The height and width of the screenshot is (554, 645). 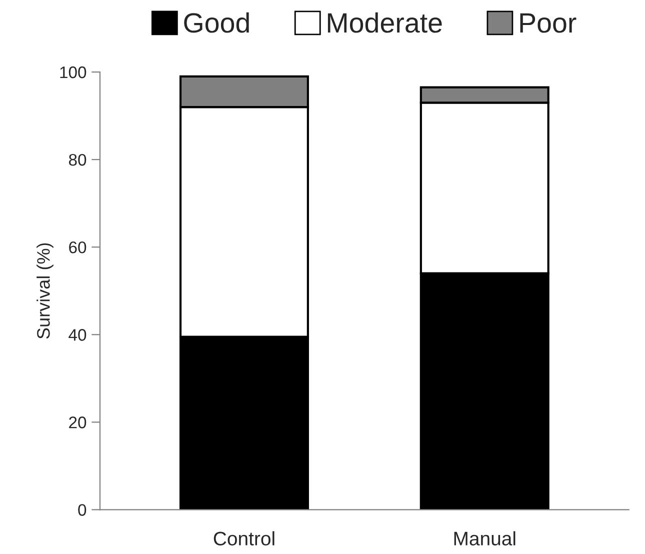 What do you see at coordinates (77, 160) in the screenshot?
I see `y-tick-label: 80` at bounding box center [77, 160].